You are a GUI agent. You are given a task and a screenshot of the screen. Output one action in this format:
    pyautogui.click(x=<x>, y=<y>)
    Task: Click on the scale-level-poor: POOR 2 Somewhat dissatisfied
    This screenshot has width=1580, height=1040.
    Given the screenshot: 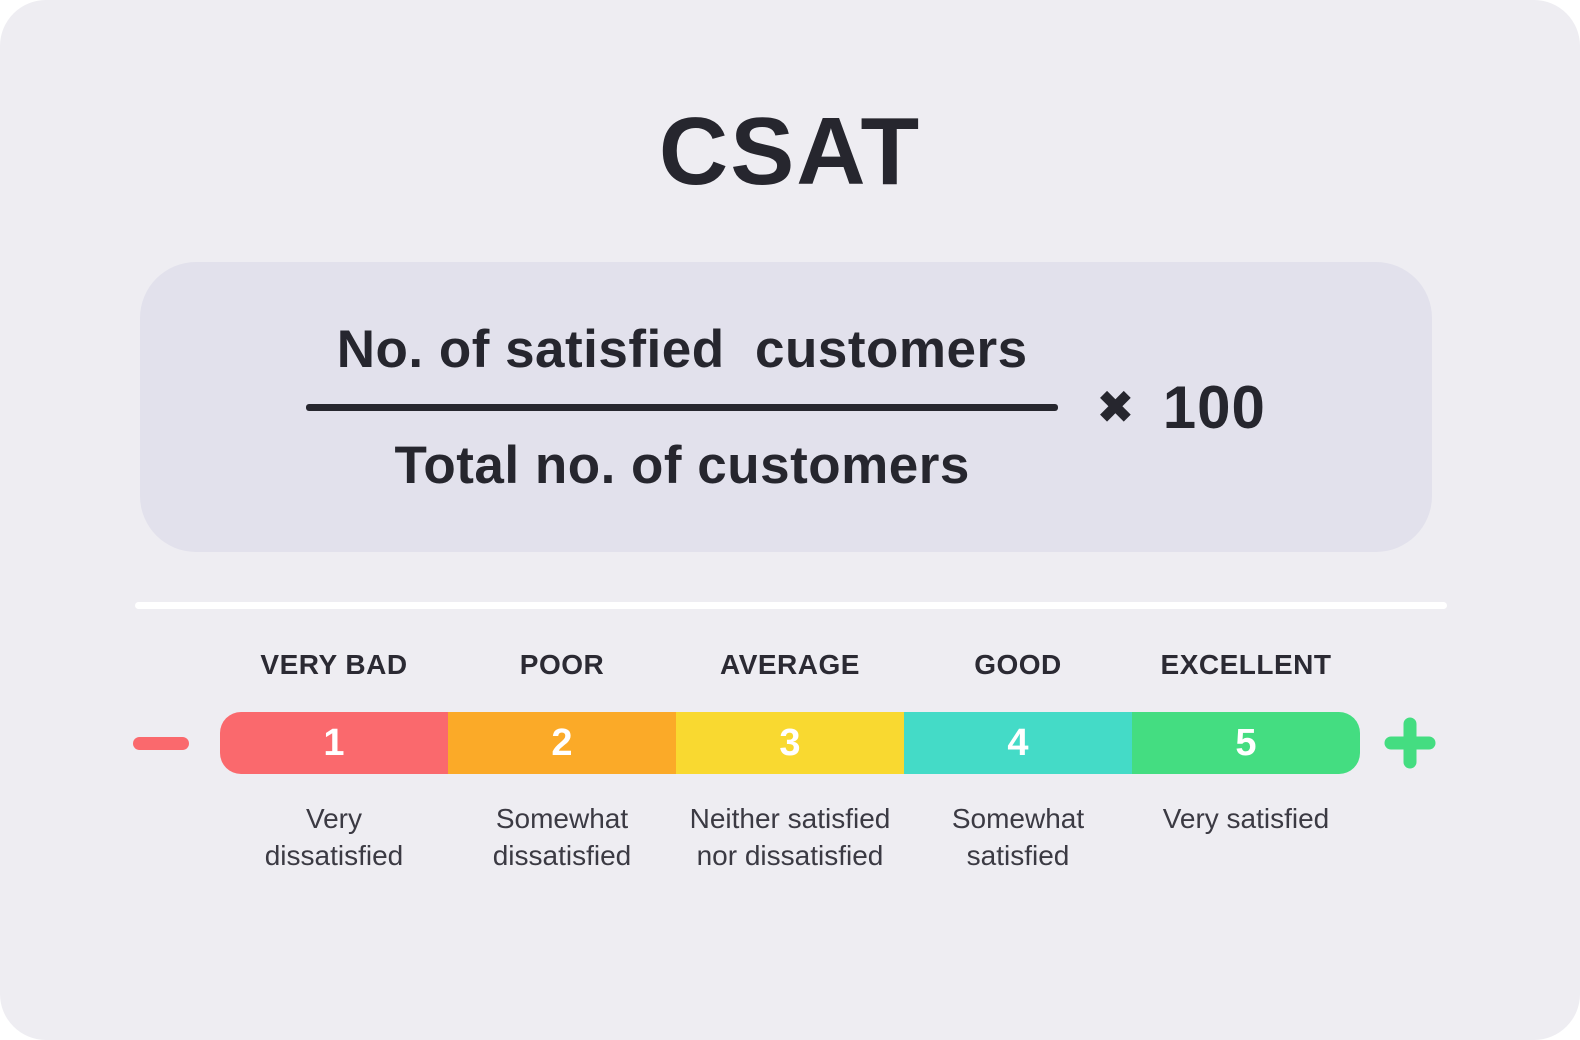 What is the action you would take?
    pyautogui.click(x=562, y=761)
    